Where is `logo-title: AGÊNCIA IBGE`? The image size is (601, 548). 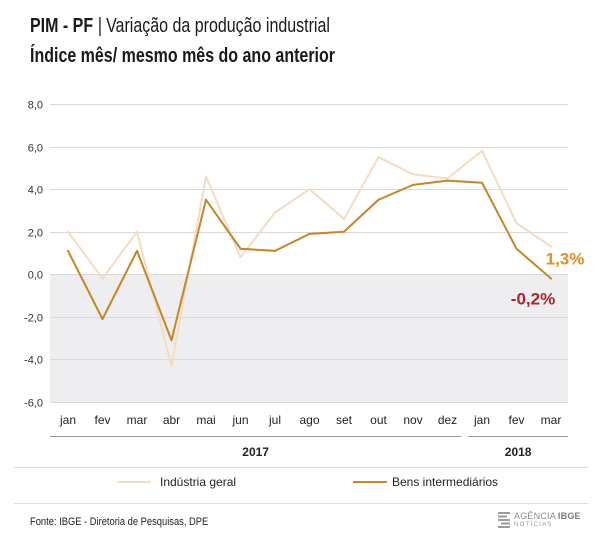 logo-title: AGÊNCIA IBGE is located at coordinates (547, 516).